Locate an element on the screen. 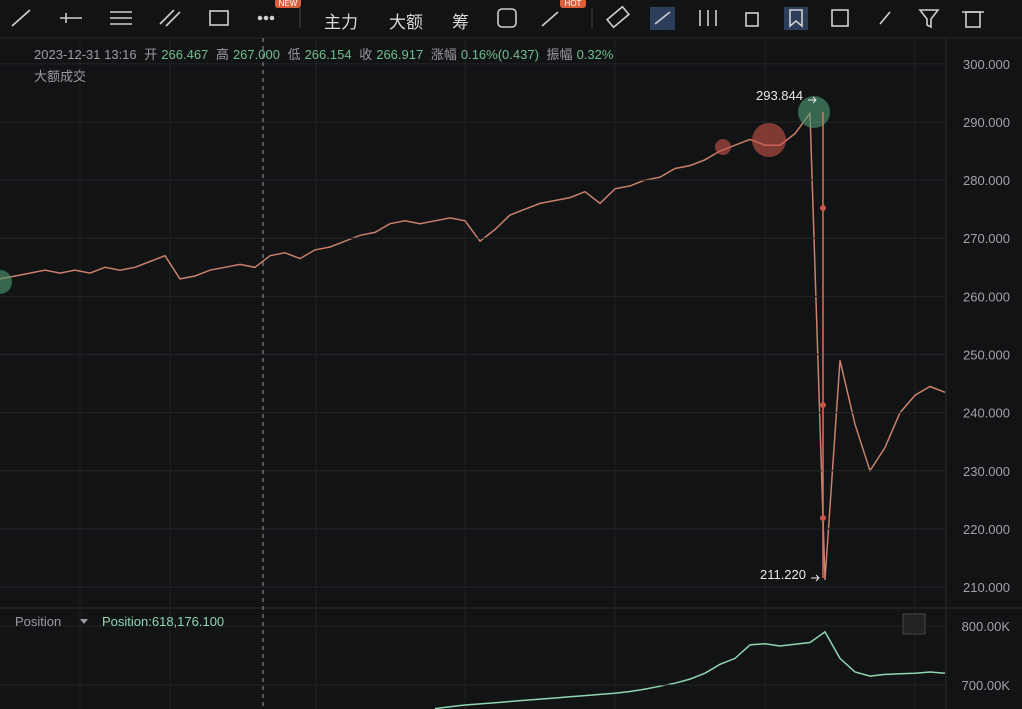  y-tick-label: 270.000 is located at coordinates (986, 238).